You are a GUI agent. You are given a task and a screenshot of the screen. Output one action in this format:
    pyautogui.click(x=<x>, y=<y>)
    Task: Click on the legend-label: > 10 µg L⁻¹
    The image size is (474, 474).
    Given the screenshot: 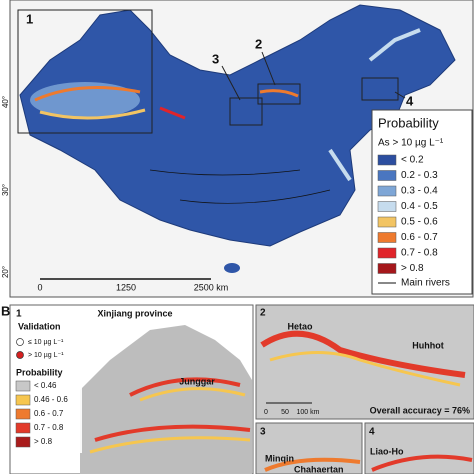 What is the action you would take?
    pyautogui.click(x=46, y=355)
    